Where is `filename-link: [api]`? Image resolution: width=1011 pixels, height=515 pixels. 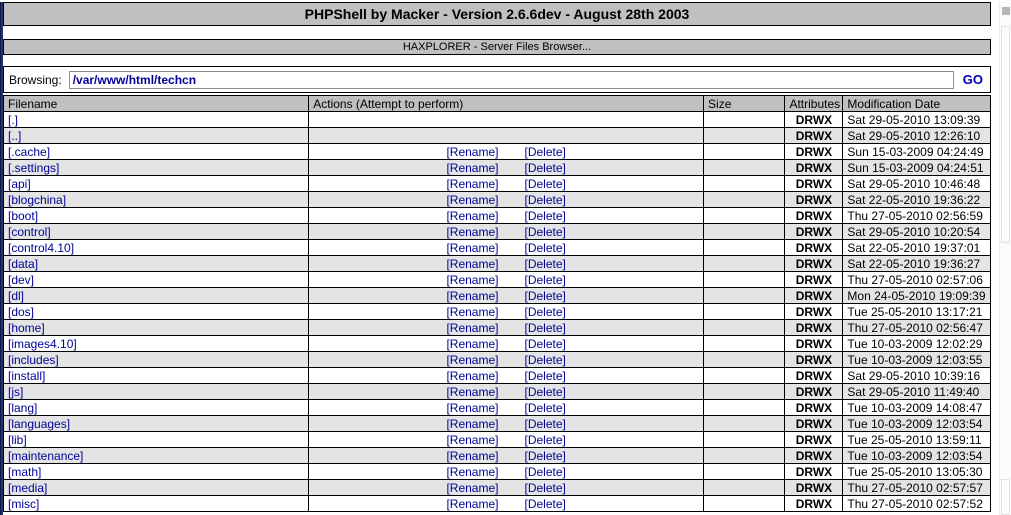
filename-link: [api] is located at coordinates (19, 183).